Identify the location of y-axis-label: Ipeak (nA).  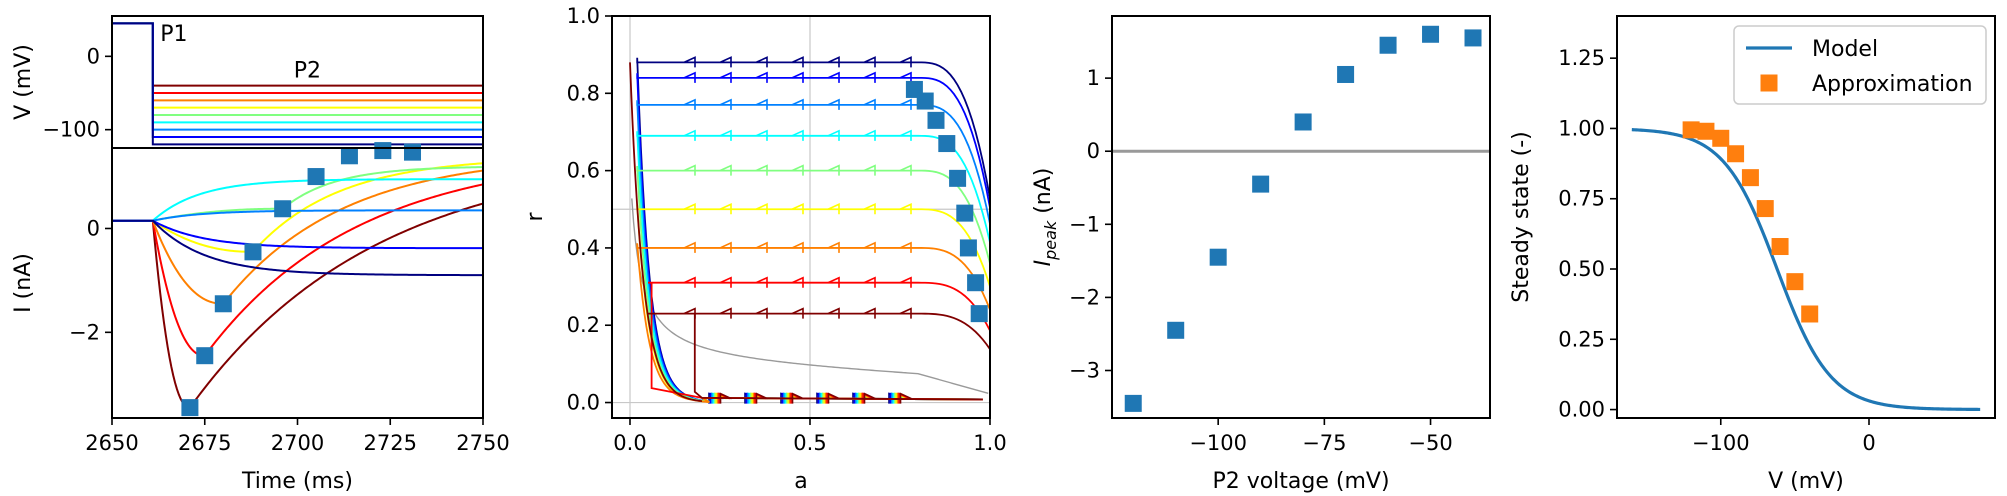
(1045, 217).